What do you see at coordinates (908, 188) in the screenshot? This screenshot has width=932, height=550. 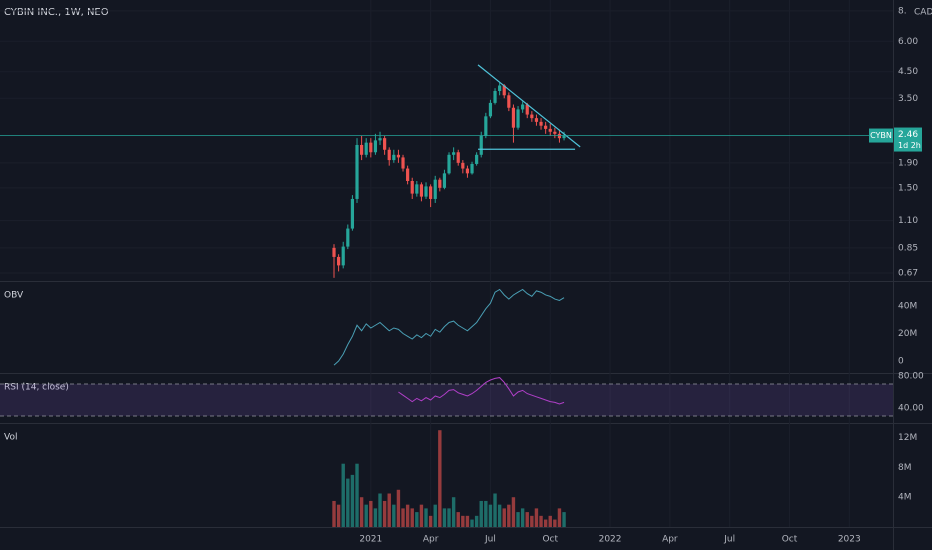 I see `y-tick-label: 1.50` at bounding box center [908, 188].